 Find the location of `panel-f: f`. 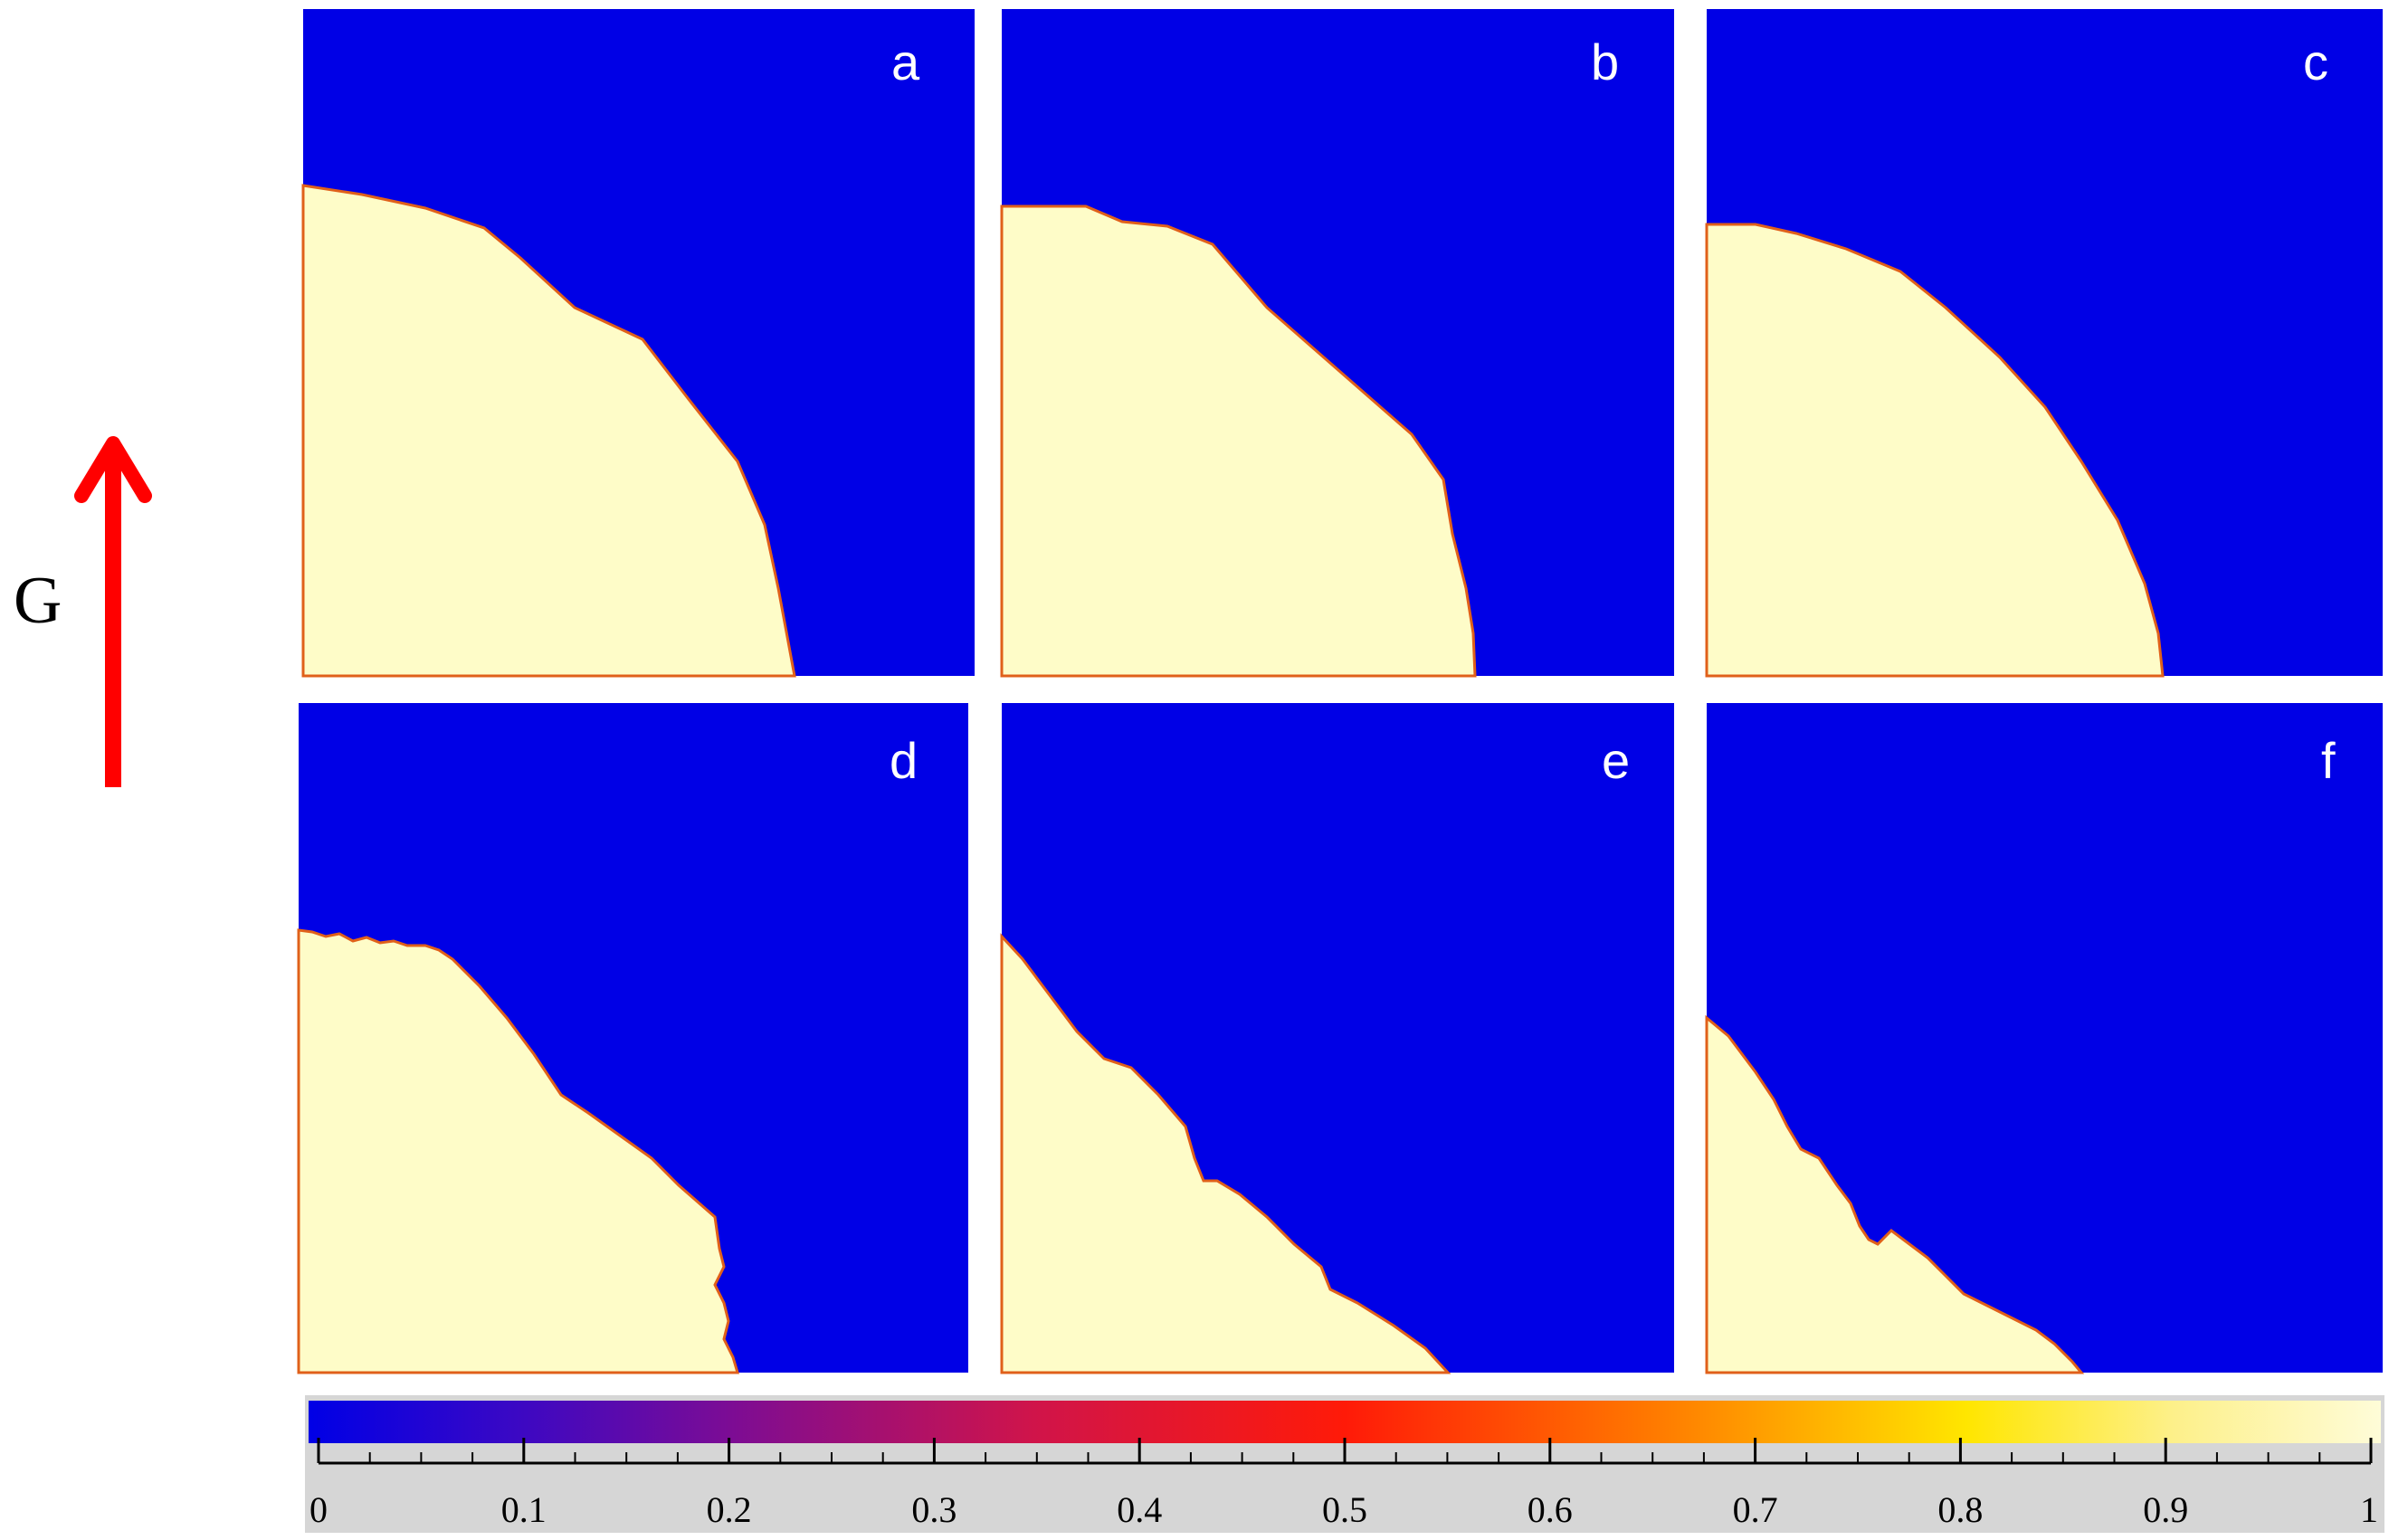

panel-f: f is located at coordinates (2044, 1039).